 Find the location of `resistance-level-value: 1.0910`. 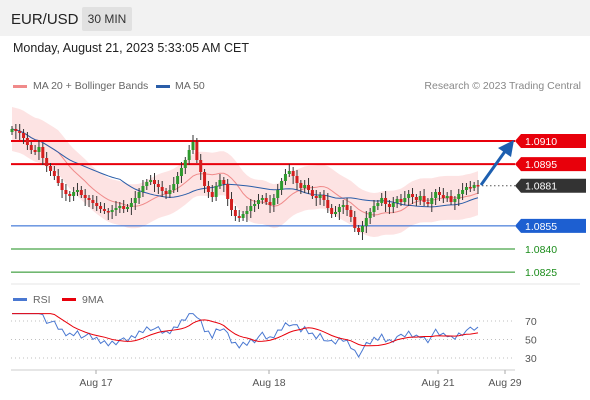

resistance-level-value: 1.0910 is located at coordinates (541, 142).